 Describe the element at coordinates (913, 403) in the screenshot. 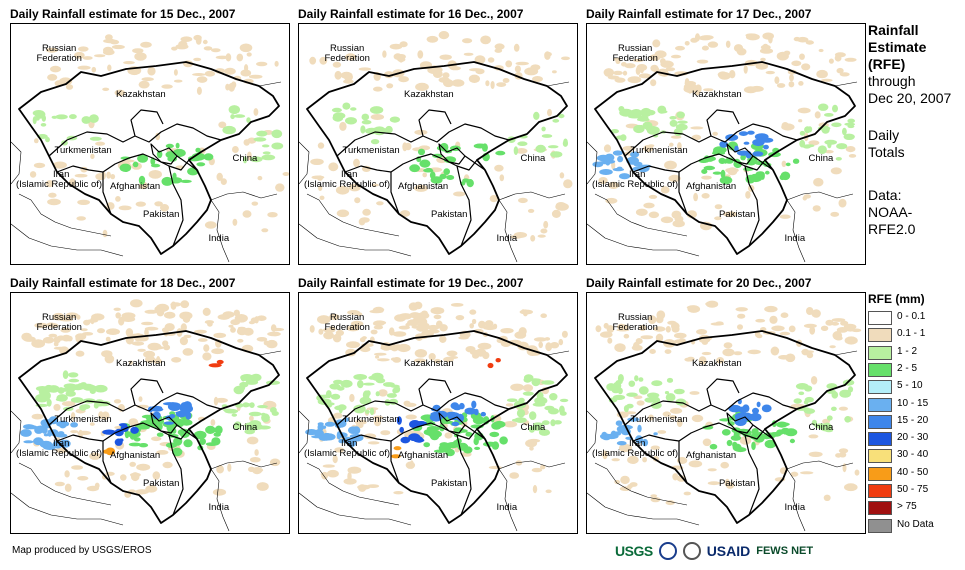

I see `legend-label: 10 - 15` at that location.